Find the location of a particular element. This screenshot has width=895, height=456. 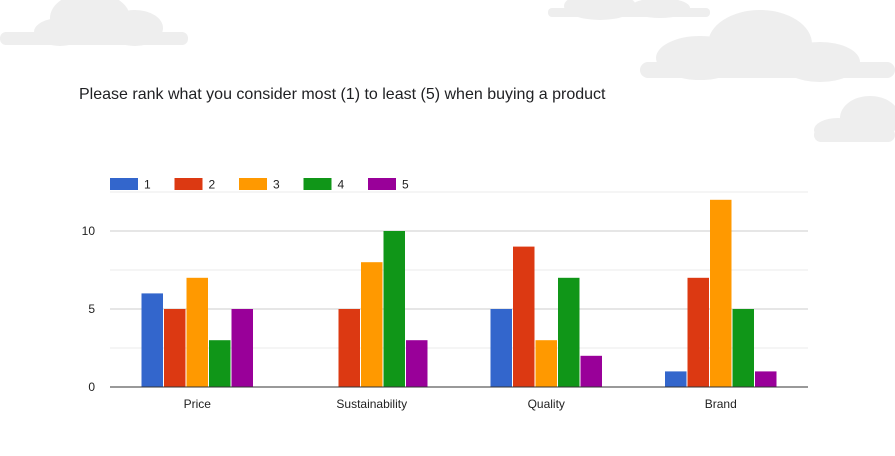

legend-label-3: 3 is located at coordinates (276, 185).